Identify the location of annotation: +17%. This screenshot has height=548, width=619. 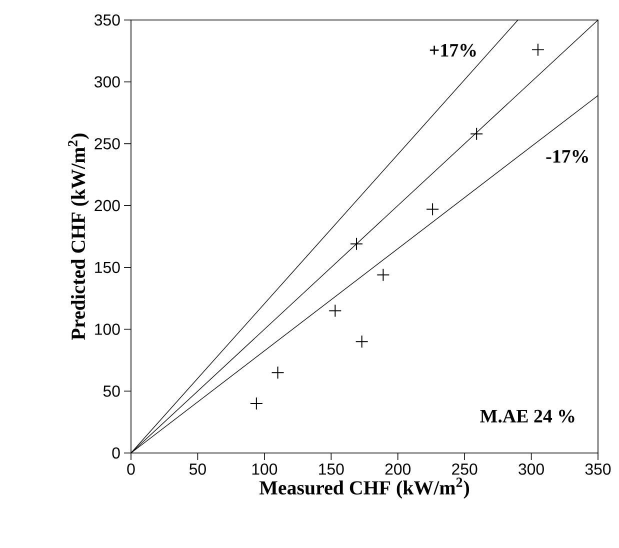
(453, 50).